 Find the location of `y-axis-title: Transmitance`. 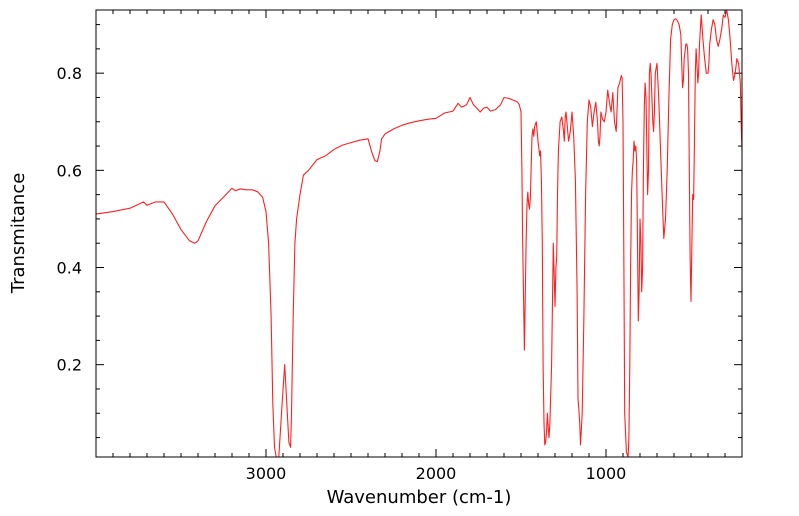

y-axis-title: Transmitance is located at coordinates (18, 234).